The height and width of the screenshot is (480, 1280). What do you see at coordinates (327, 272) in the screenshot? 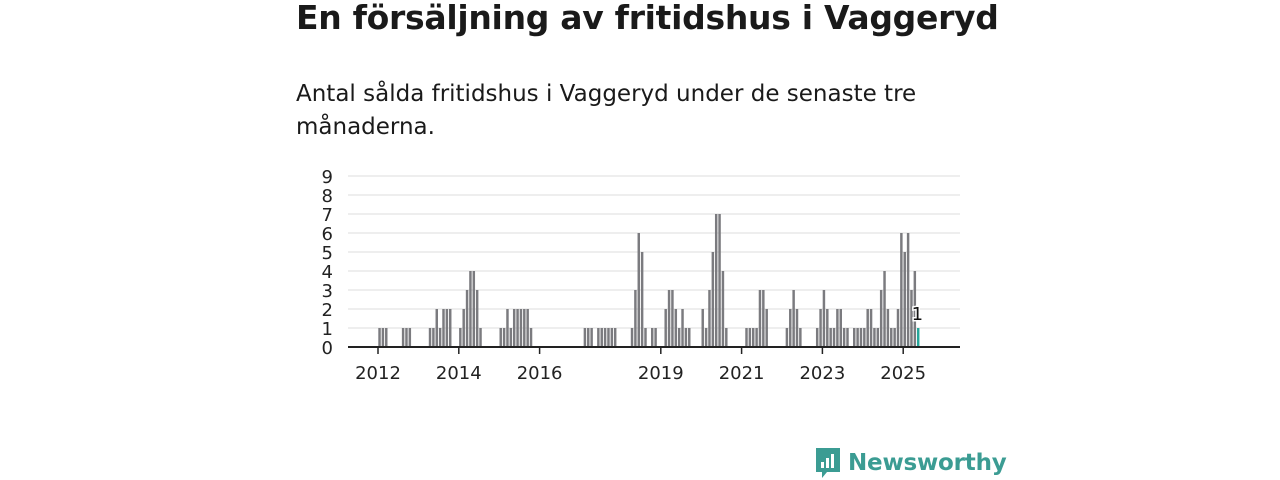
I see `y-tick-label: 4` at bounding box center [327, 272].